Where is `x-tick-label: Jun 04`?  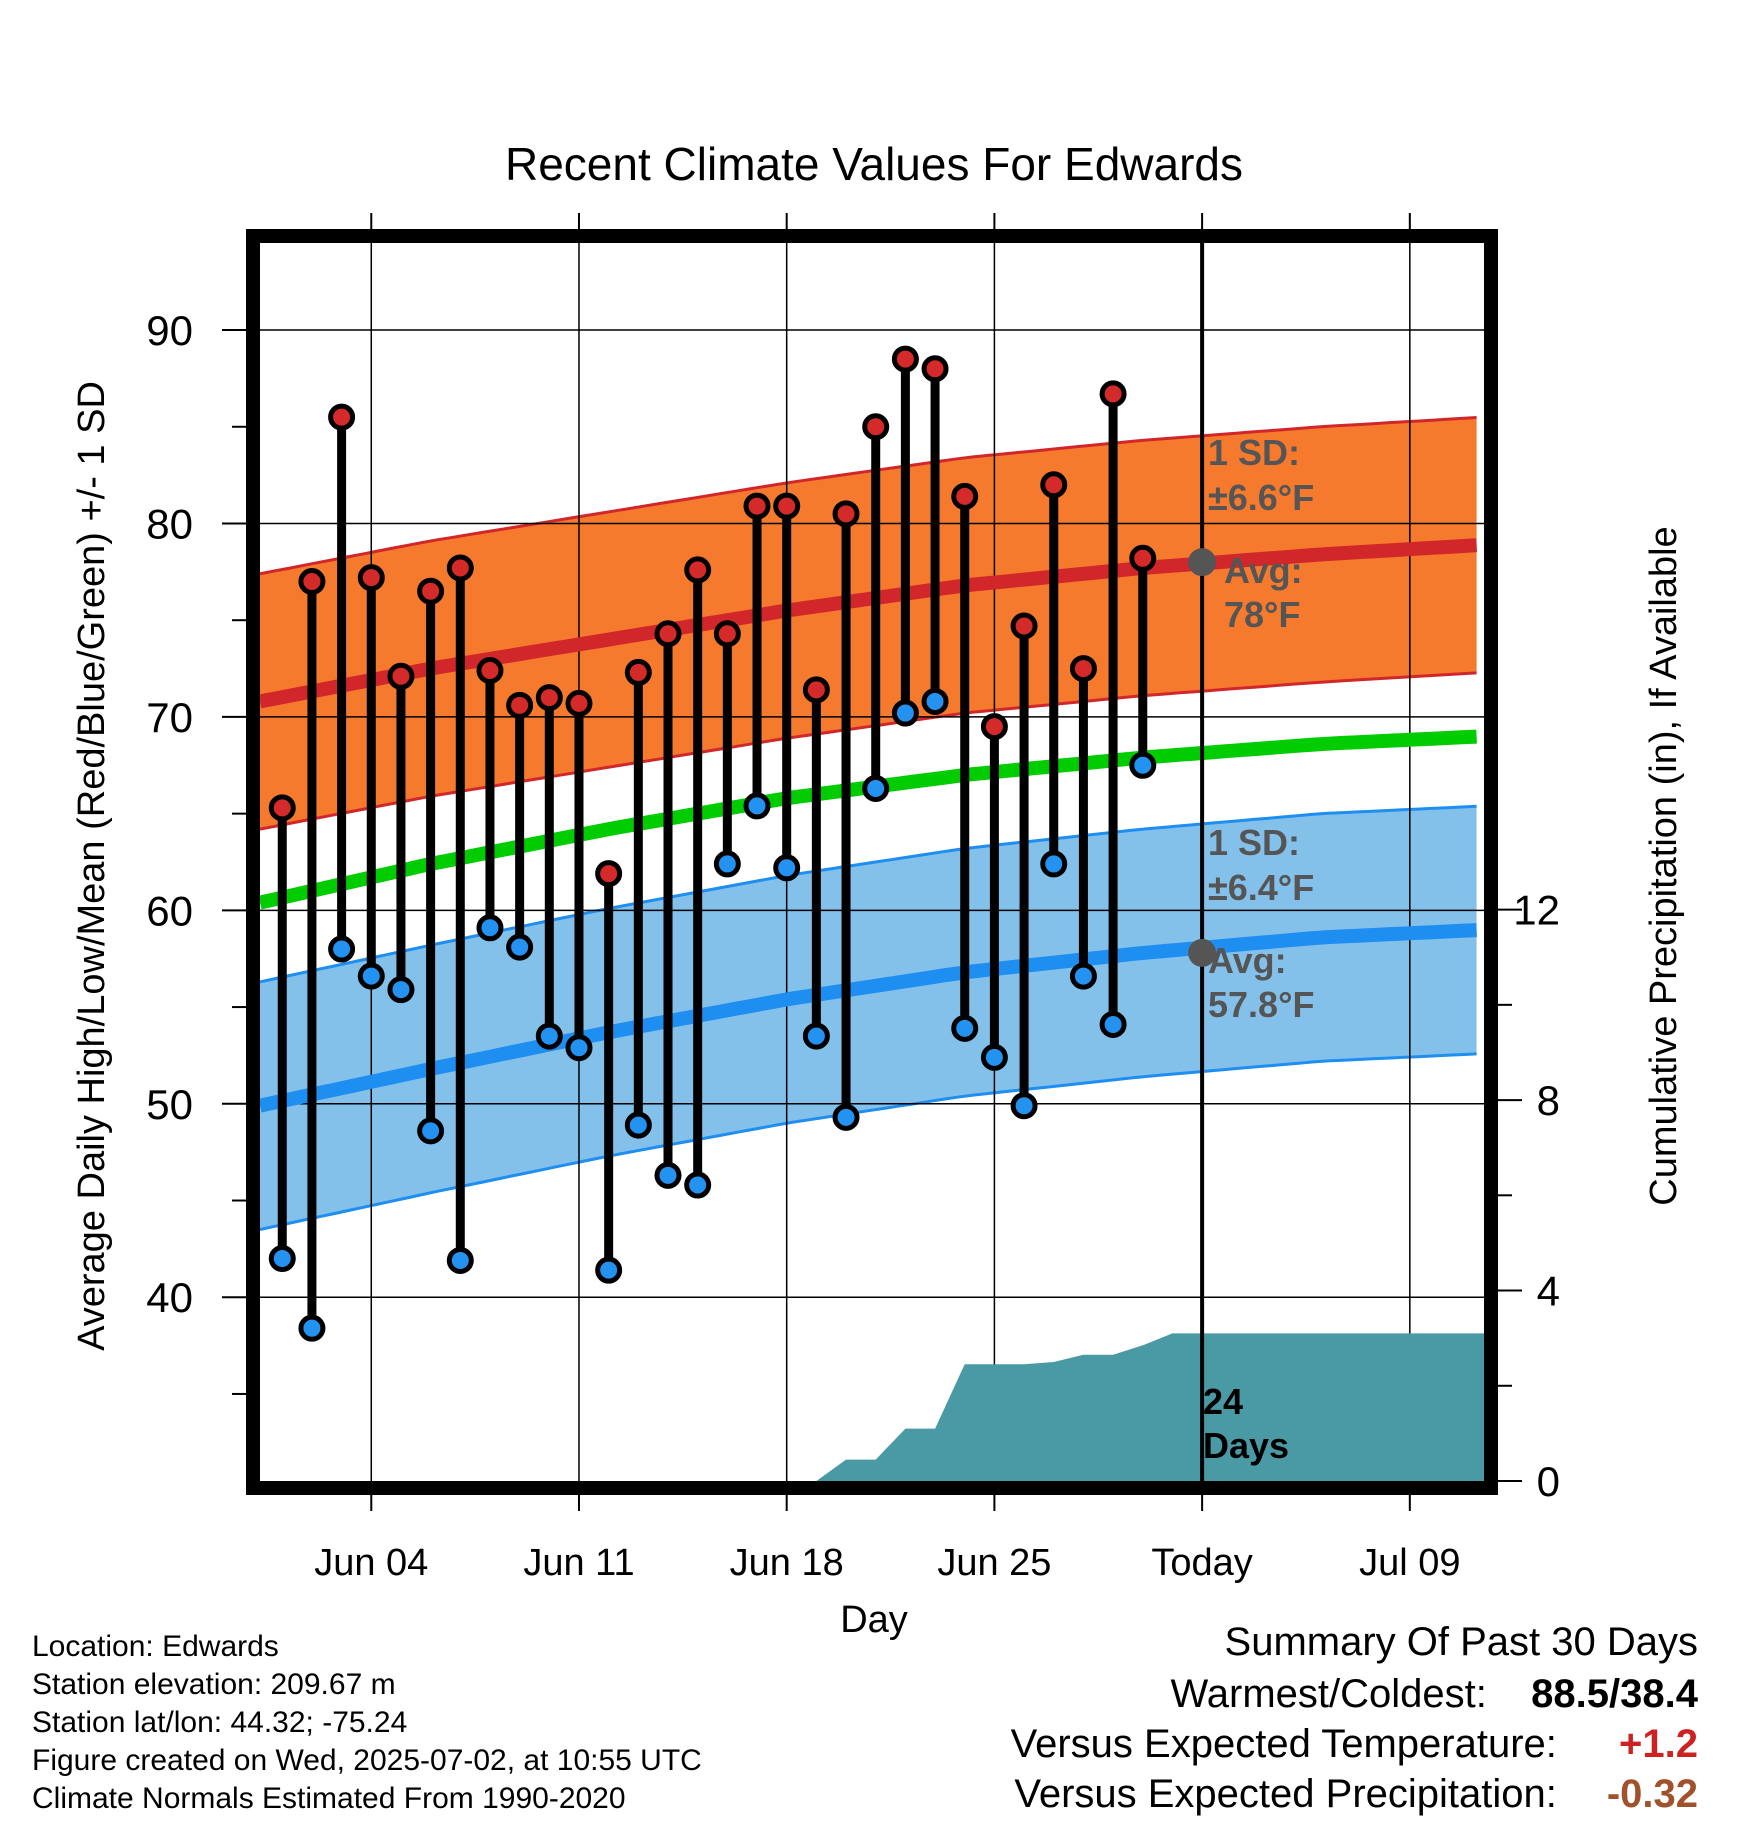
x-tick-label: Jun 04 is located at coordinates (371, 1563).